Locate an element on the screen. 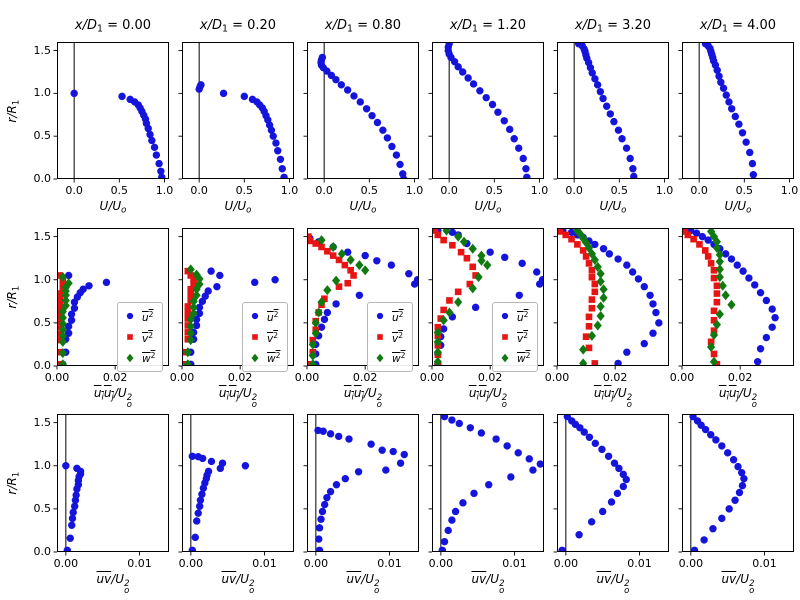  title-value: 0.20 is located at coordinates (262, 25).